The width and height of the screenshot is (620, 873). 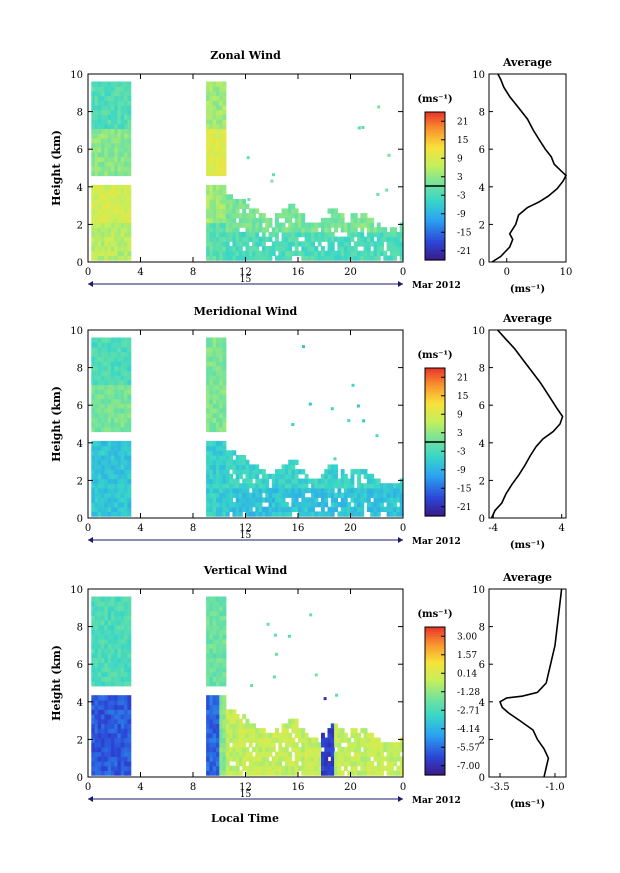 I want to click on avg-y-tick-label: 4, so click(x=482, y=444).